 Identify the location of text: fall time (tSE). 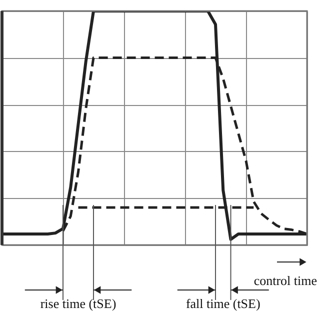
(223, 303).